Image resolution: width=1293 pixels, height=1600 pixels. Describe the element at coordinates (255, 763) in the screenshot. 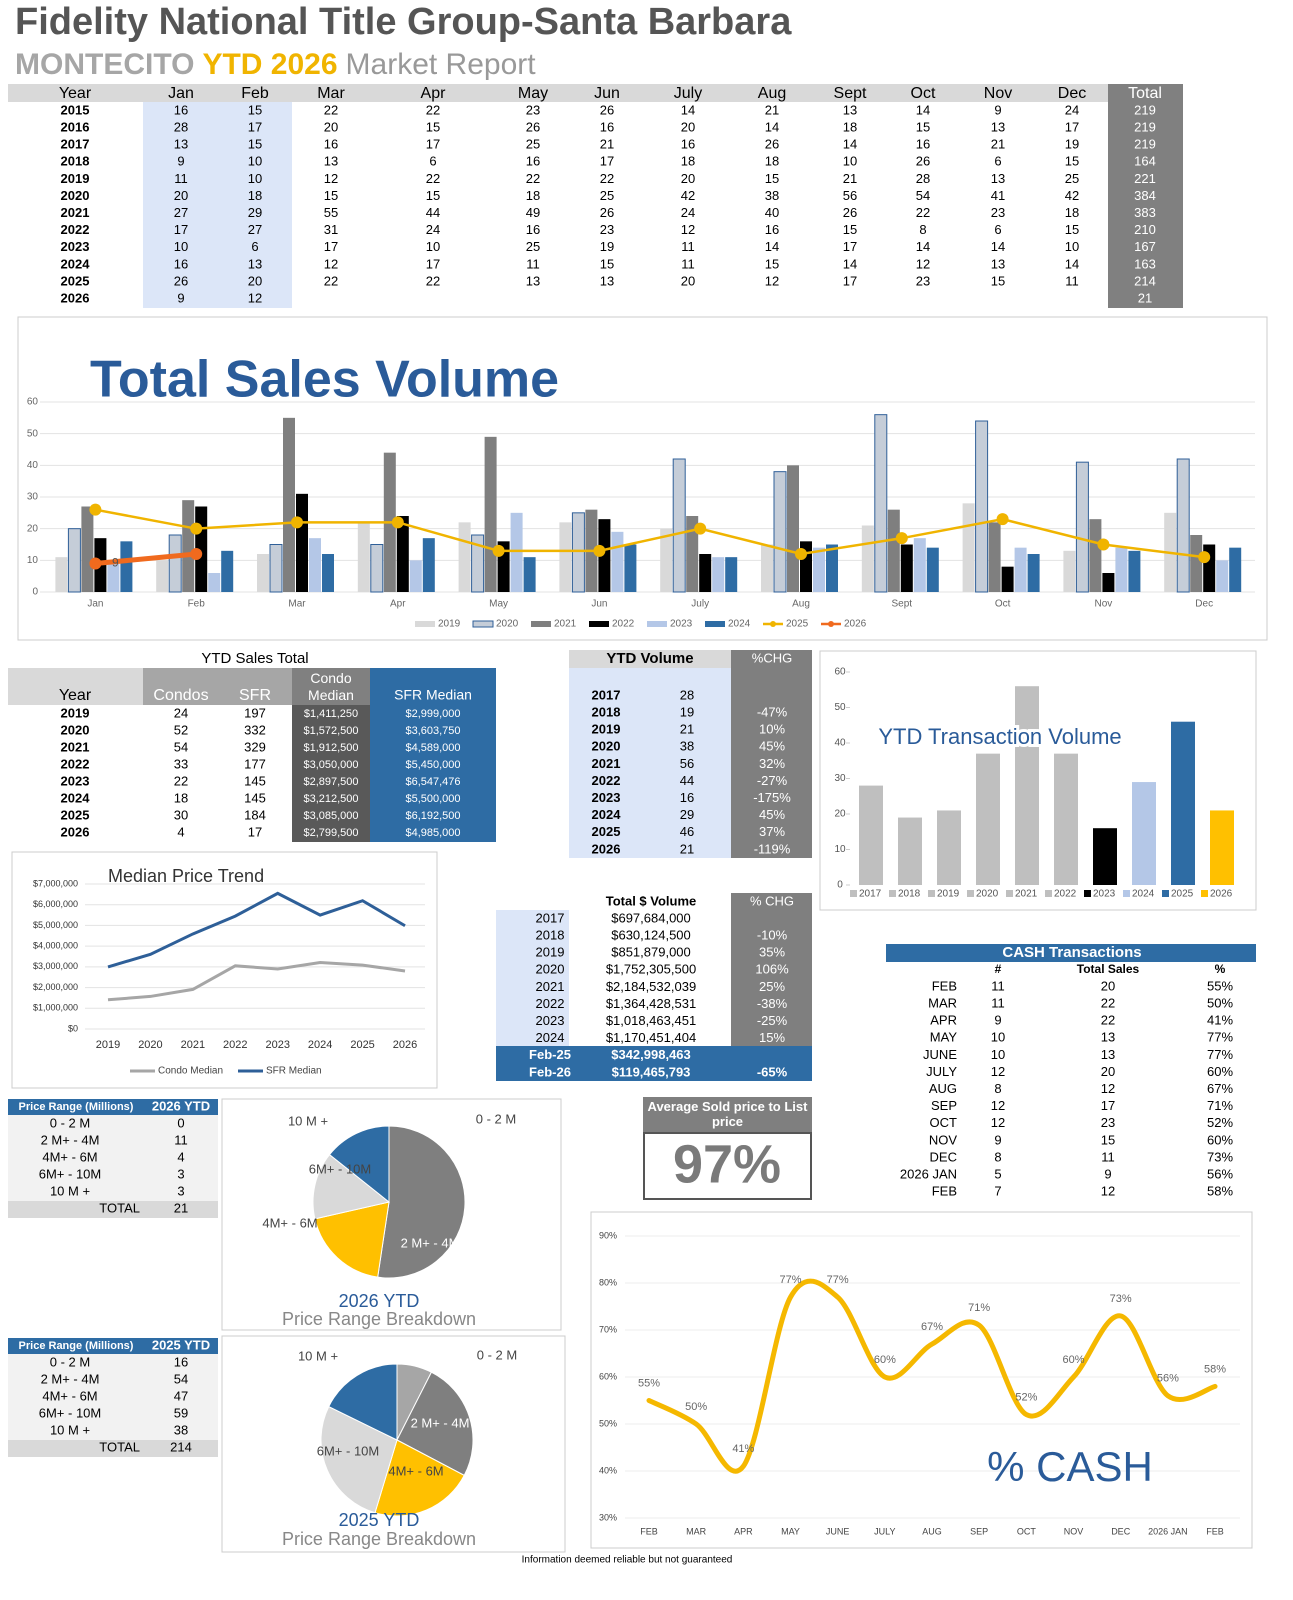

I see `cell: 177` at that location.